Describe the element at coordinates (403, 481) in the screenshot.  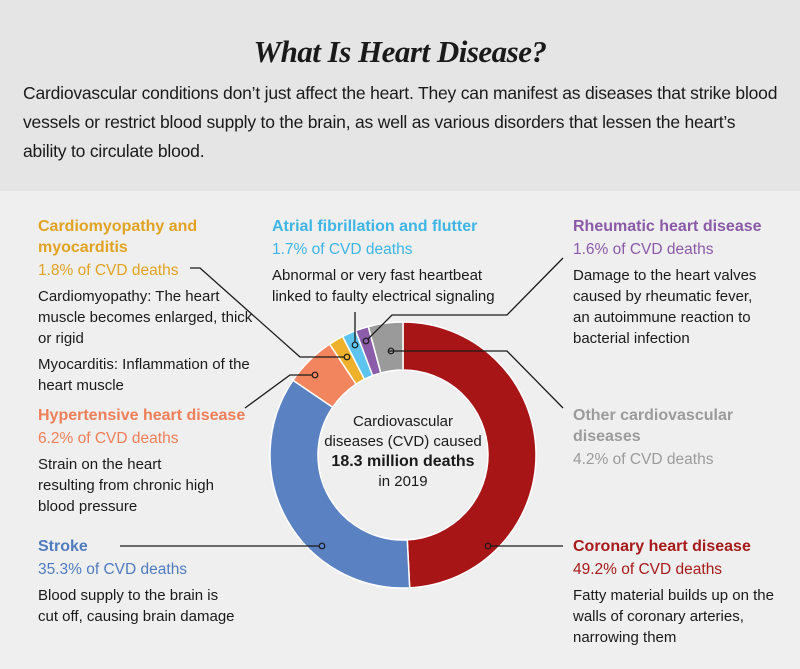
I see `center-line: in 2019` at that location.